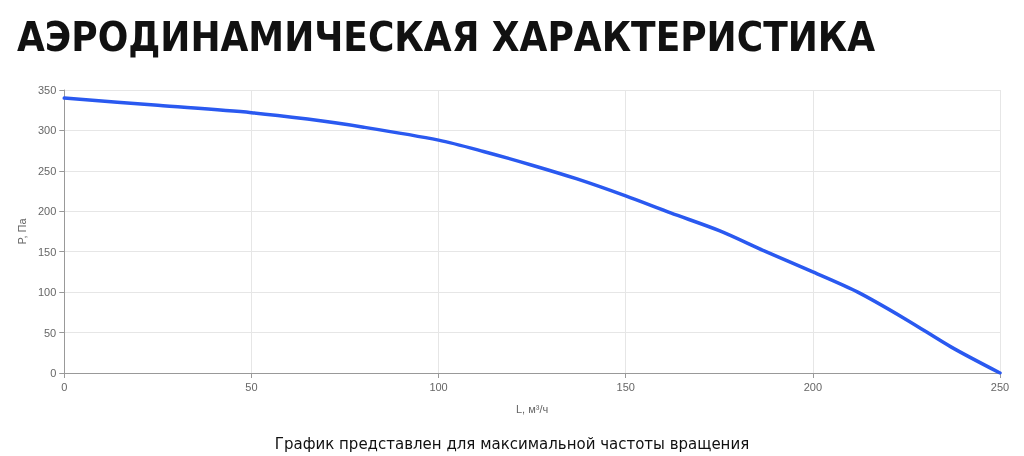 The image size is (1024, 456). I want to click on y-tick-label: 0, so click(53, 373).